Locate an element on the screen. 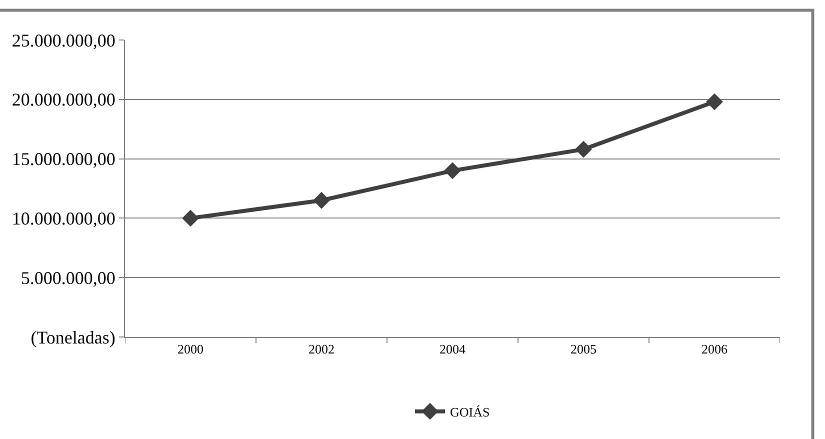 This screenshot has height=439, width=825. y-tick-label: 15.000.000,00 is located at coordinates (64, 159).